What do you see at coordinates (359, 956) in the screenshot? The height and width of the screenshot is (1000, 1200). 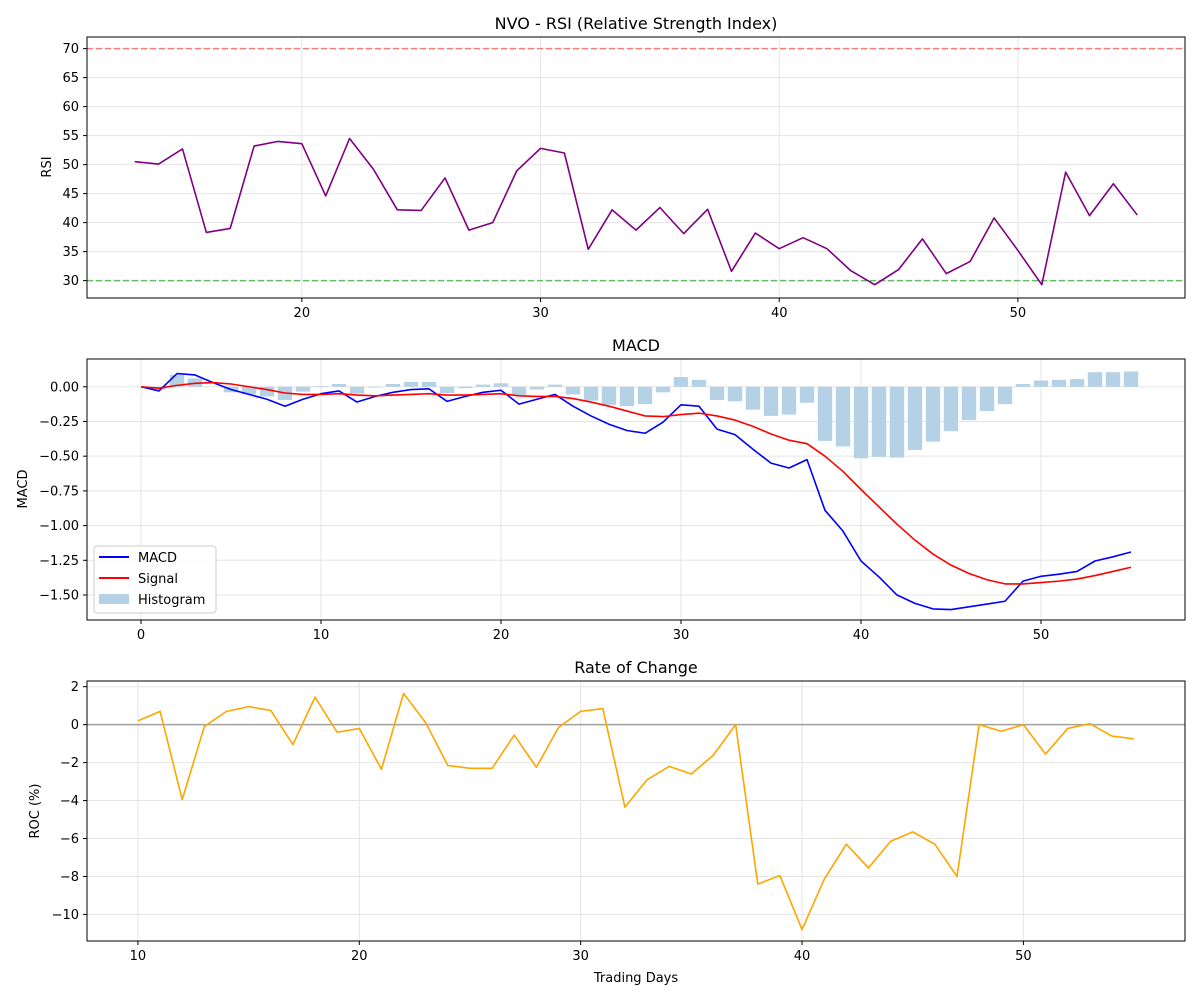 I see `roc-x-tick-label: 20` at bounding box center [359, 956].